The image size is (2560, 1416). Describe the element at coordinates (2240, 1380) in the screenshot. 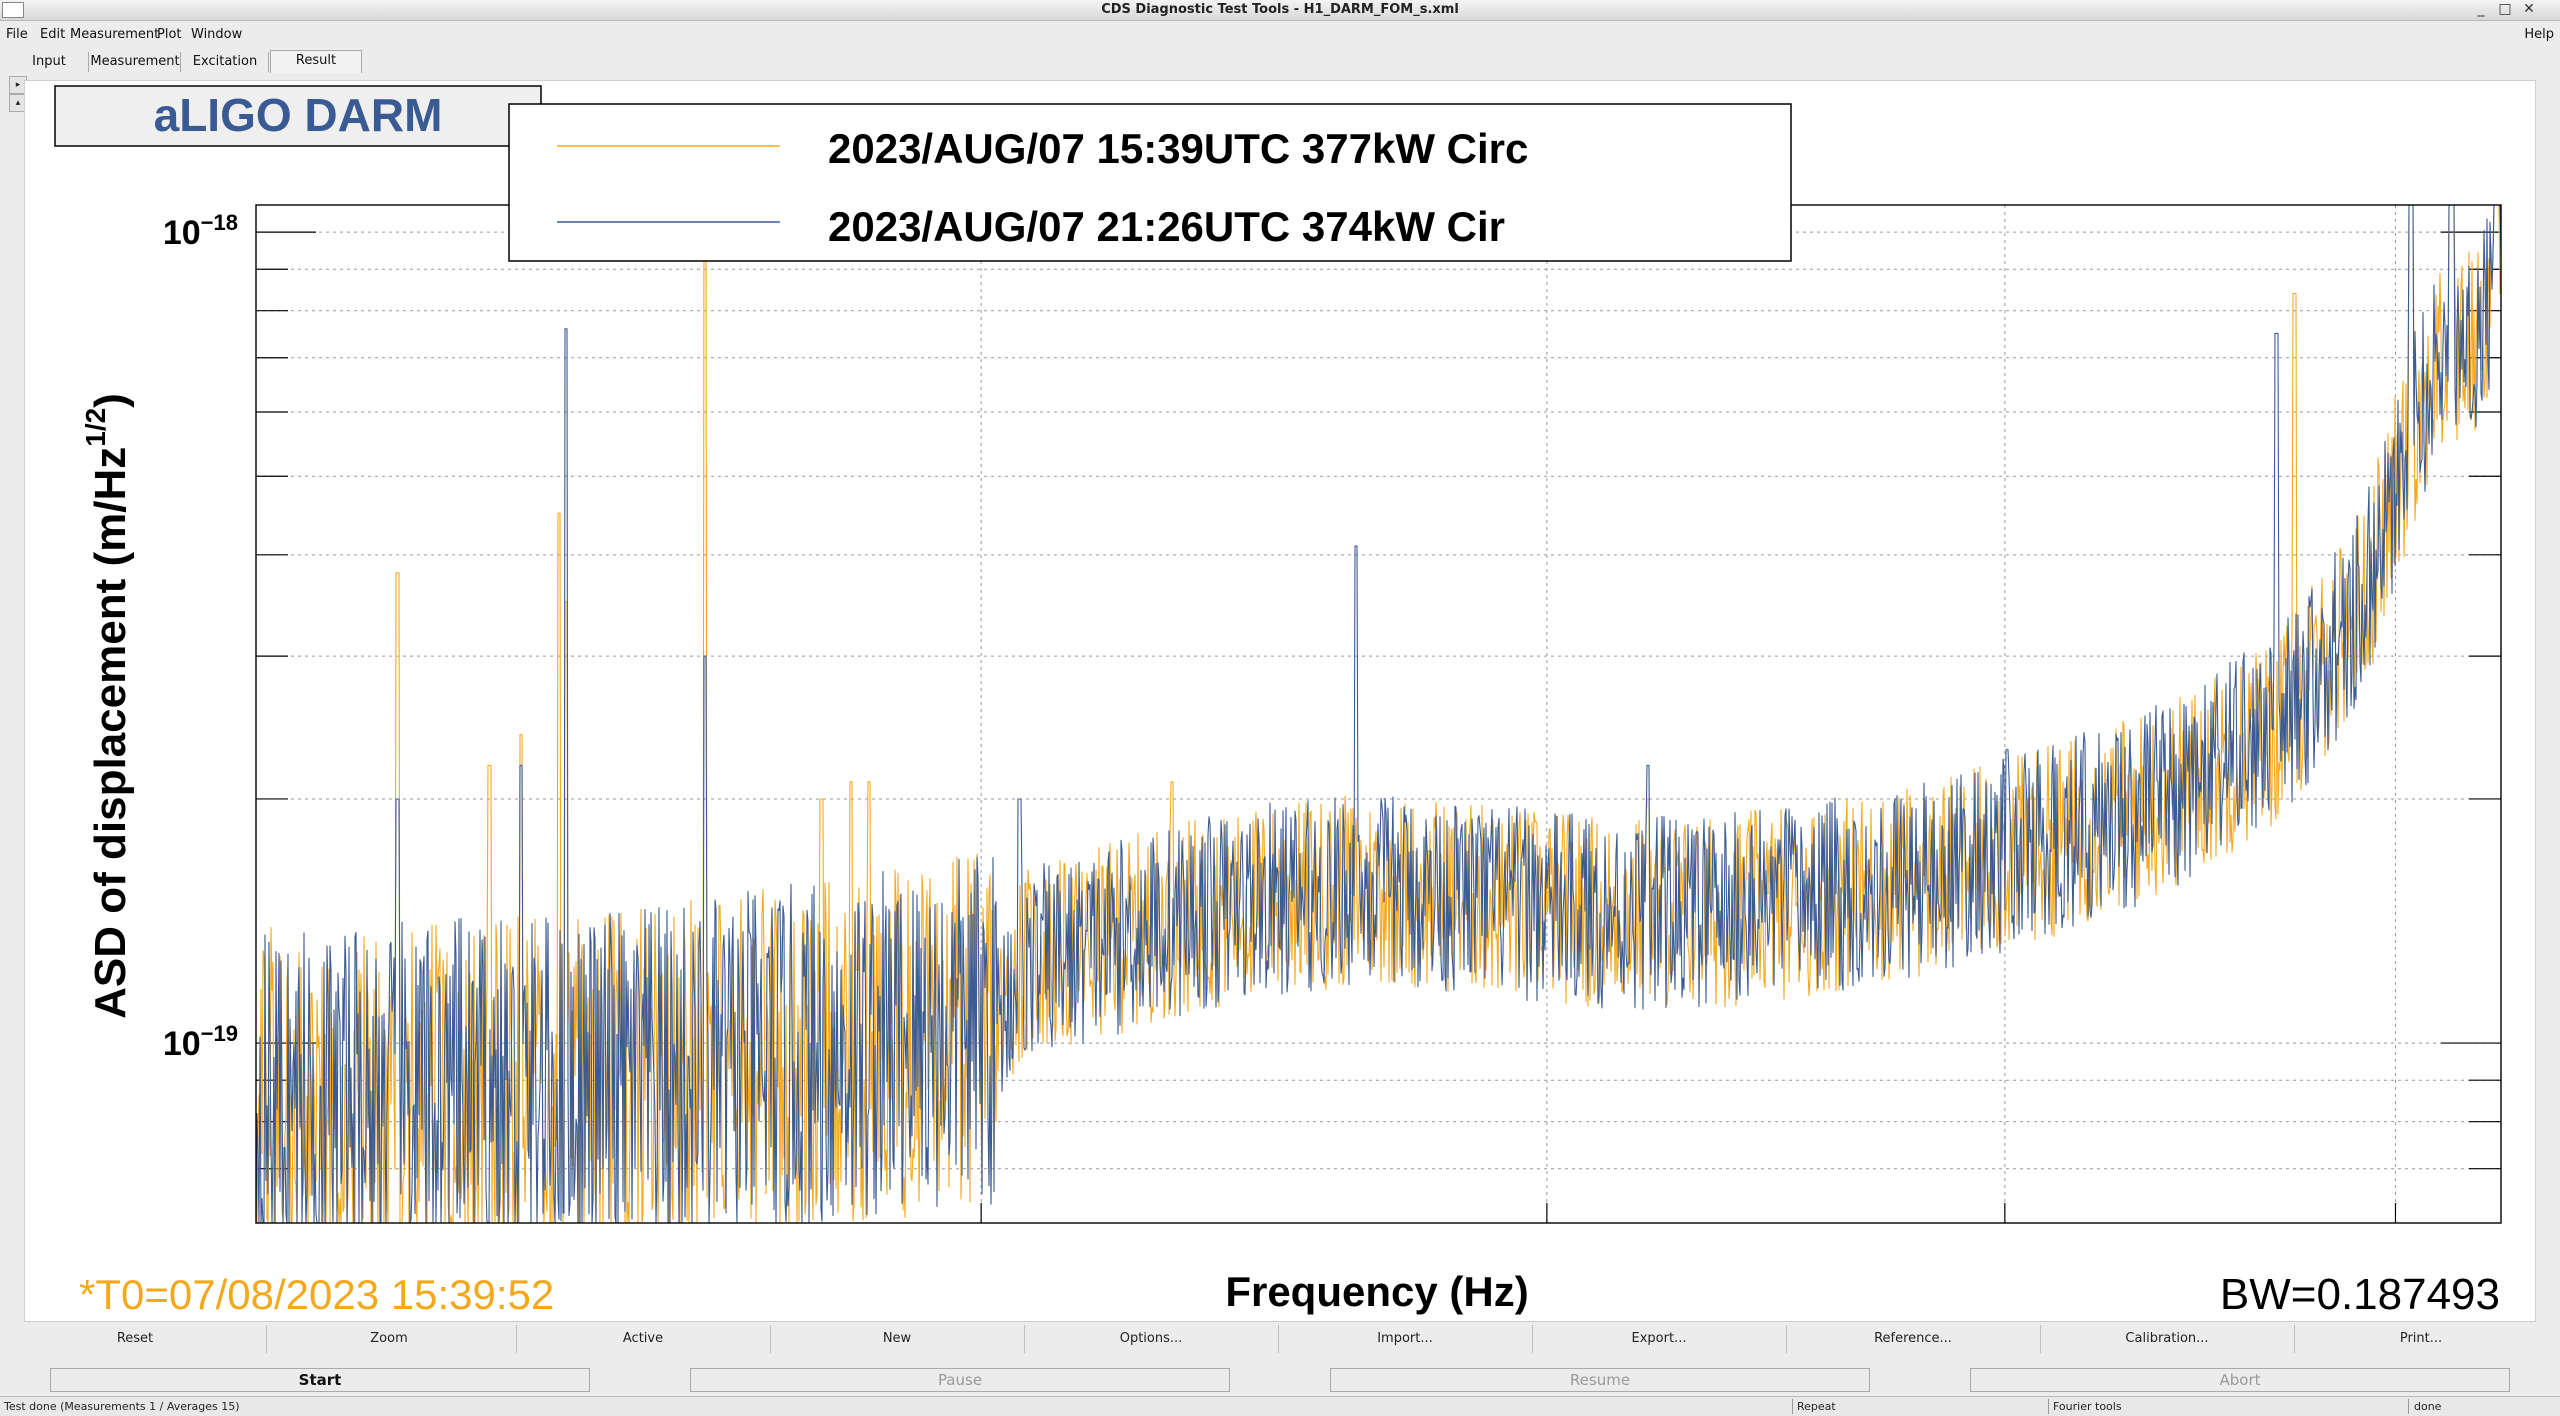

I see `abort-button: Abort` at that location.